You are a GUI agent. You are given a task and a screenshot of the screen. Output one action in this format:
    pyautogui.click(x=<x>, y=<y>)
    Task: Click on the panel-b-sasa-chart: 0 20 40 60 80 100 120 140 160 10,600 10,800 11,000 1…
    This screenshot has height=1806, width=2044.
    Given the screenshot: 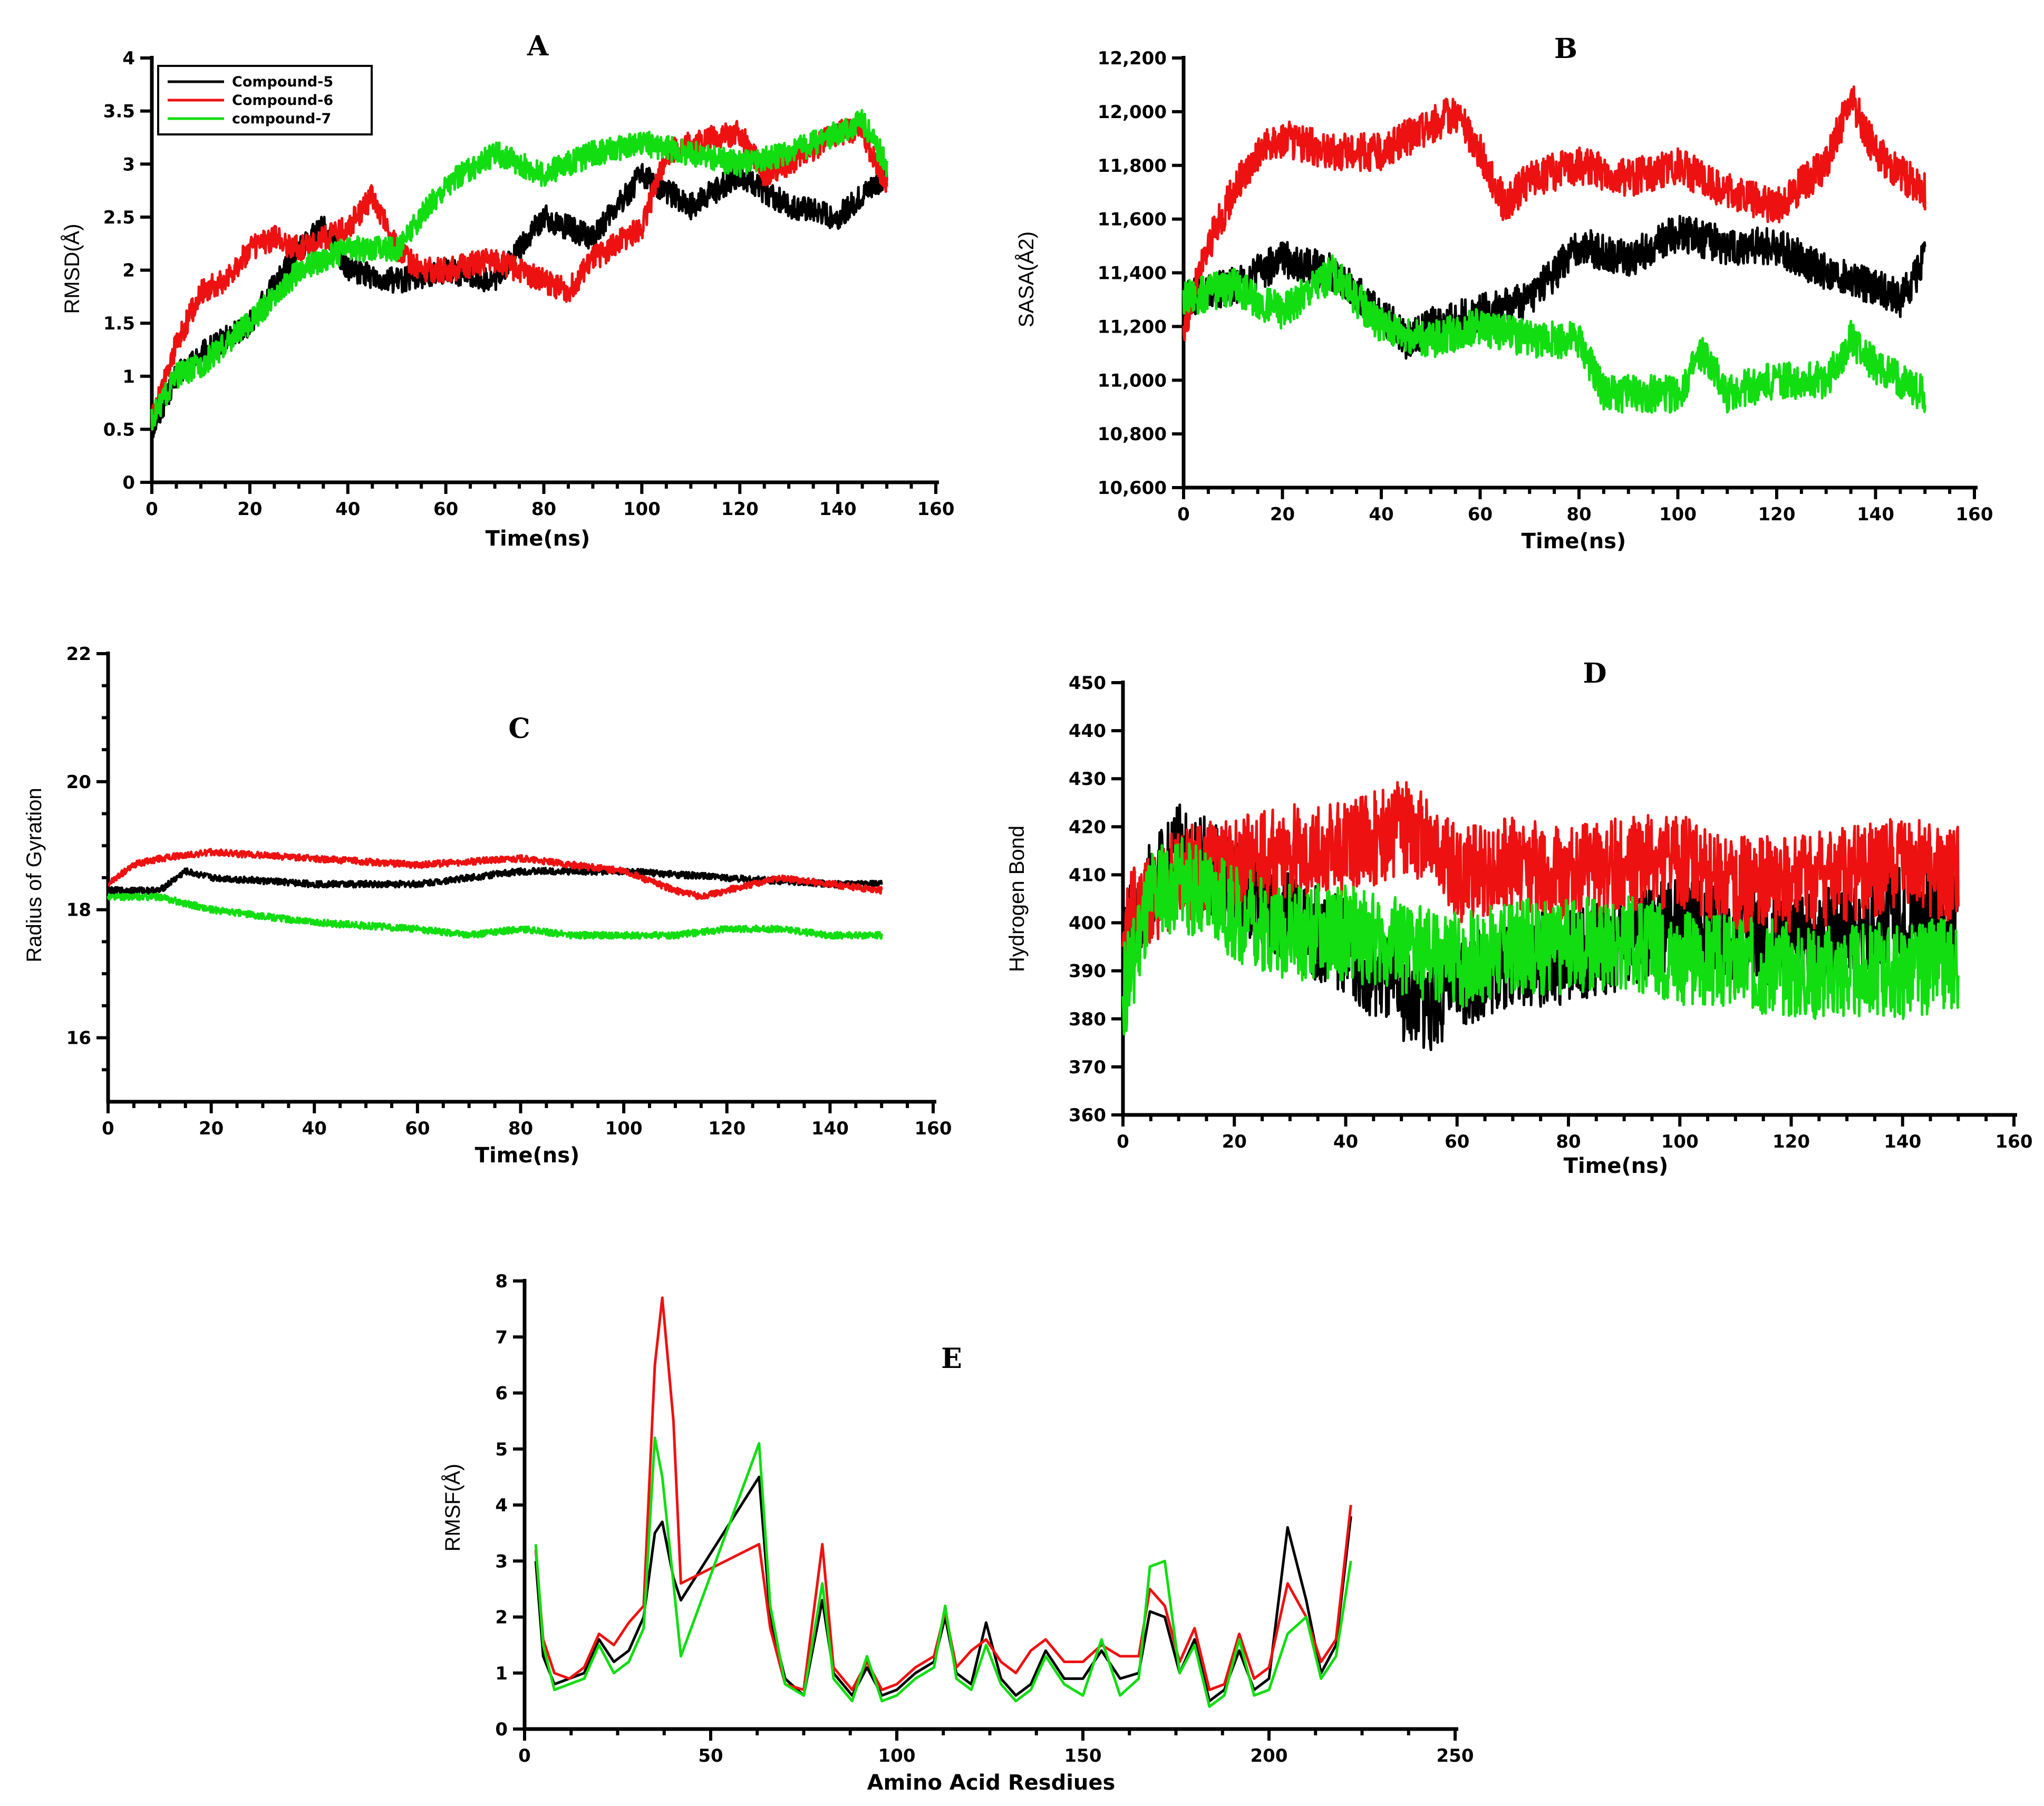 What is the action you would take?
    pyautogui.click(x=1503, y=293)
    